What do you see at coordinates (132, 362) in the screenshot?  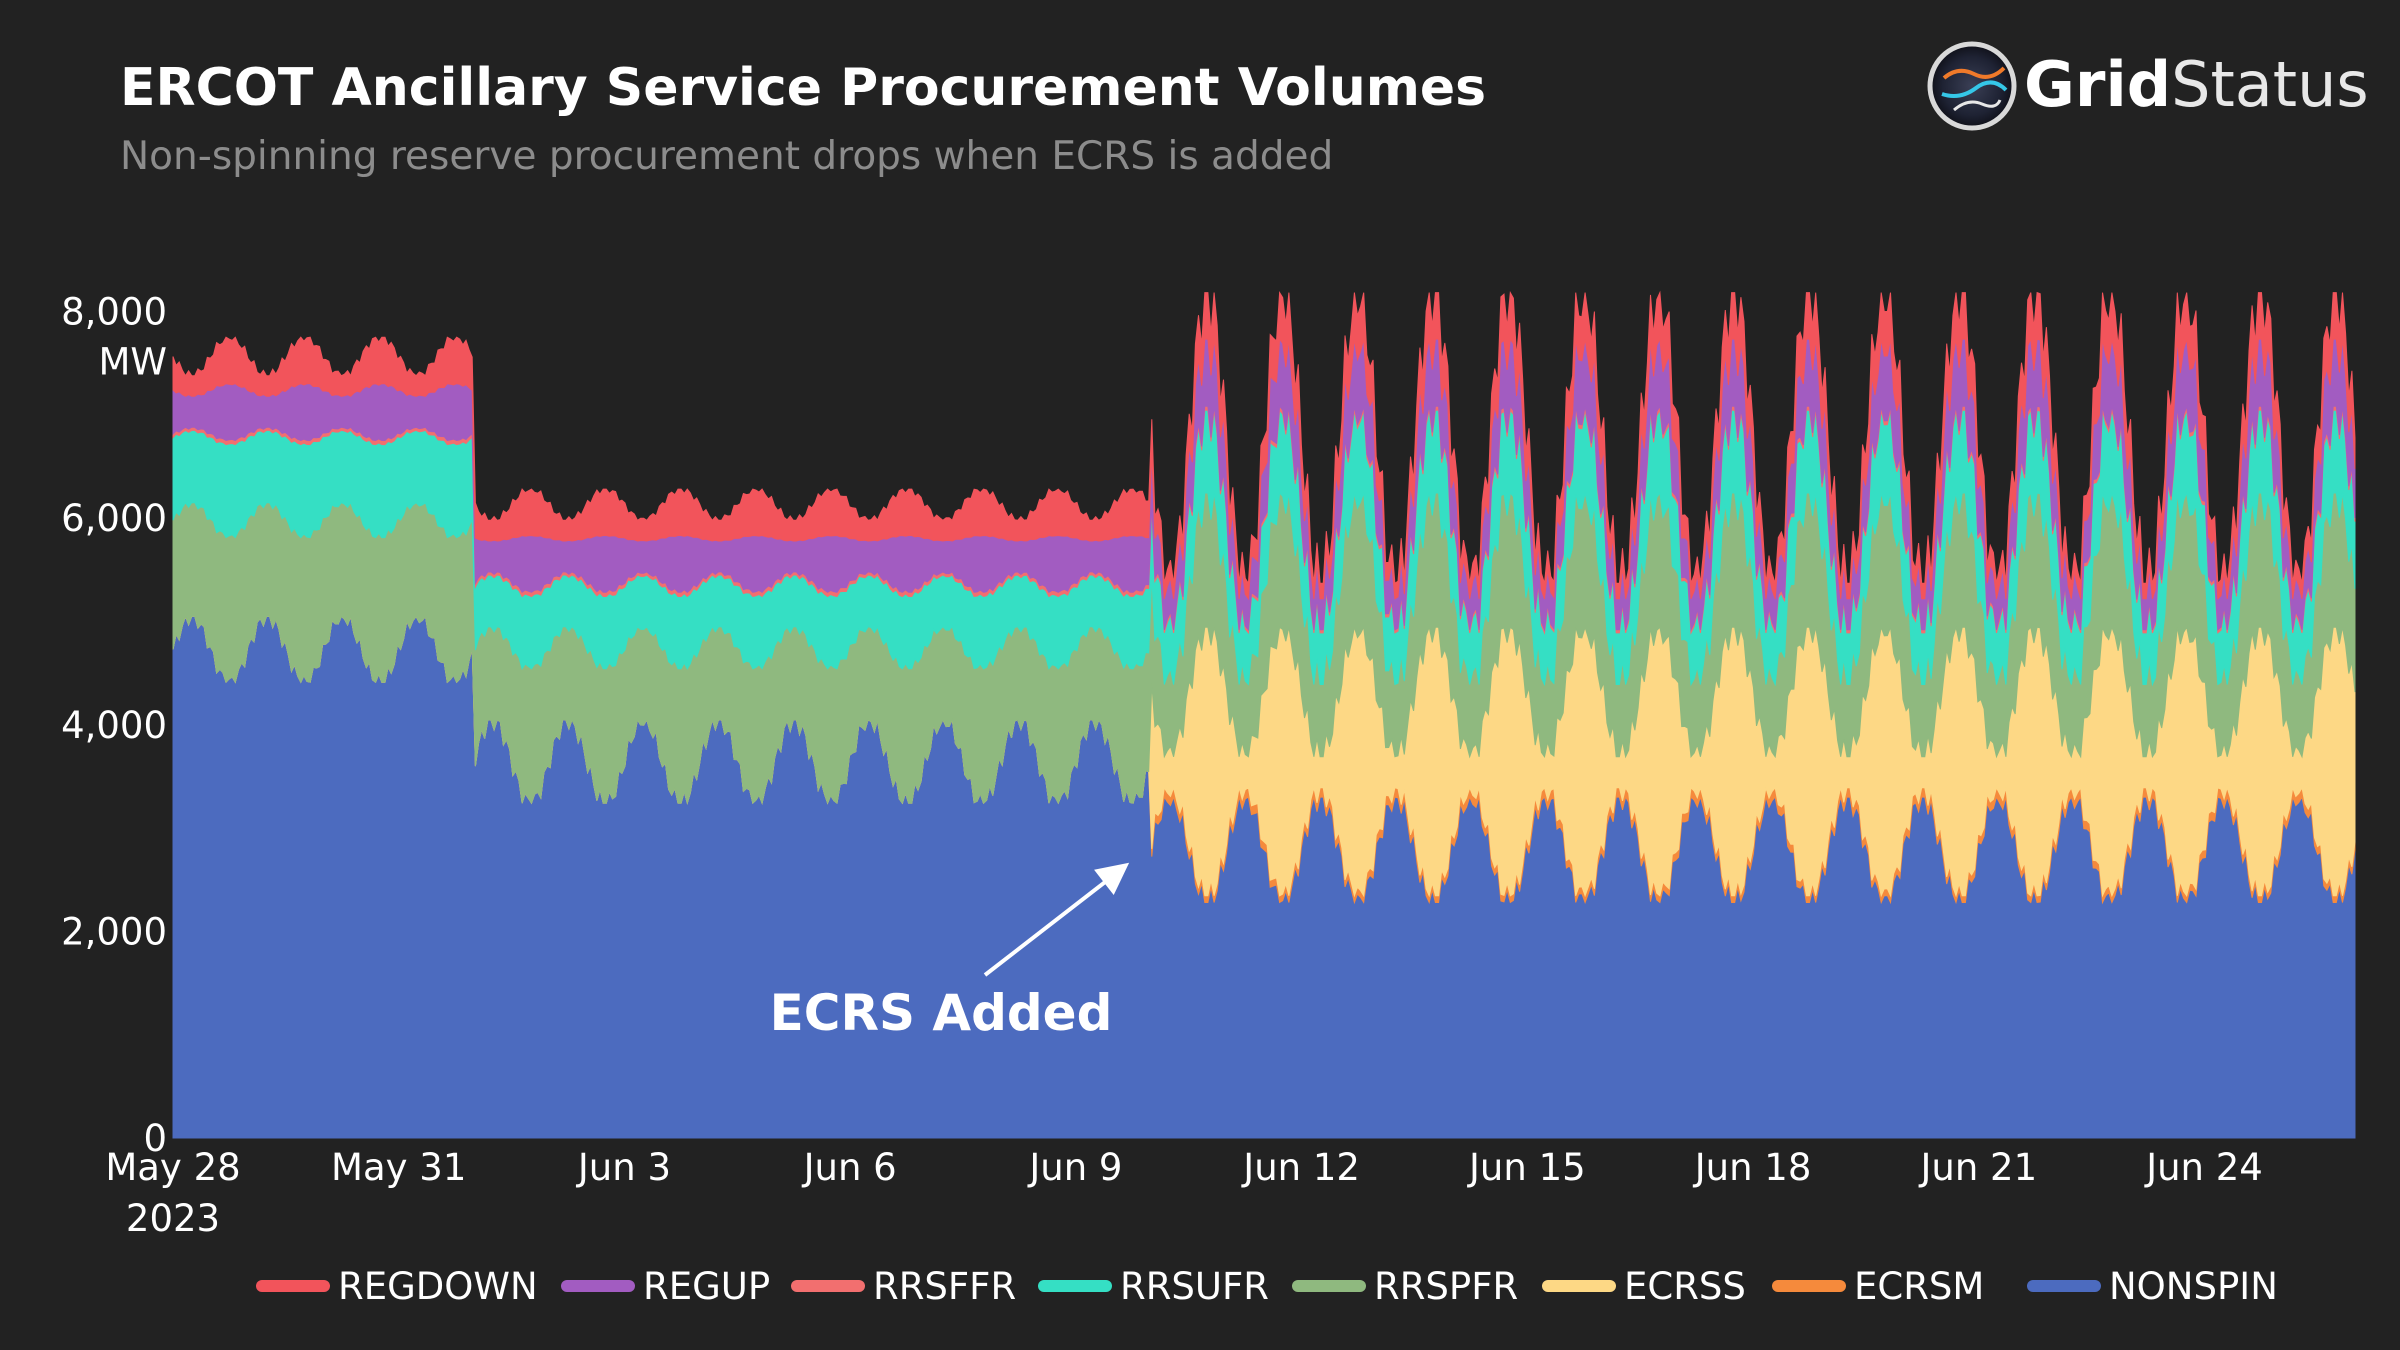 I see `y-unit-label: MW` at bounding box center [132, 362].